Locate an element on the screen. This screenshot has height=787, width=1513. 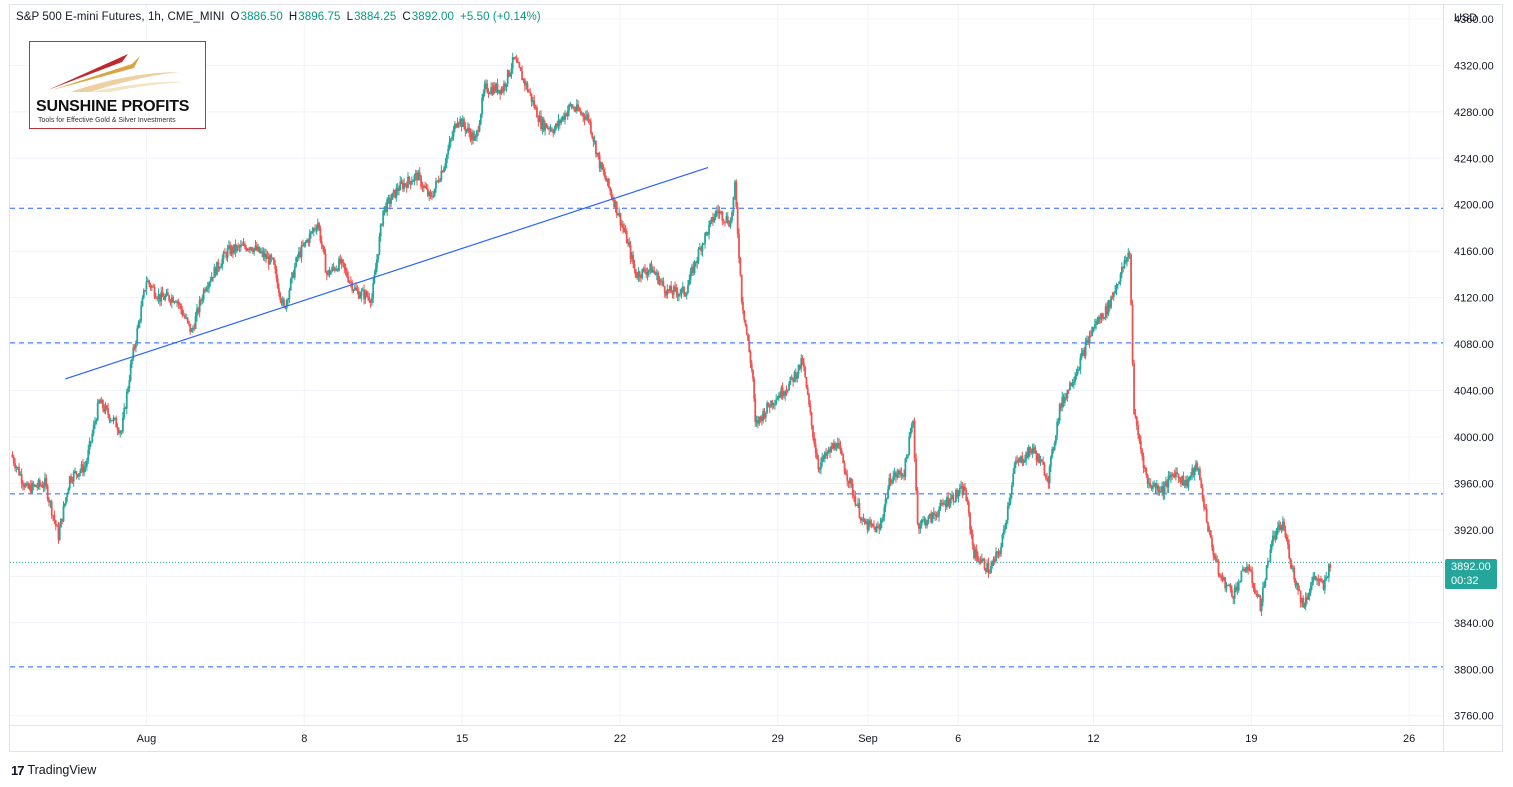
tradingview-label: TradingView is located at coordinates (62, 770).